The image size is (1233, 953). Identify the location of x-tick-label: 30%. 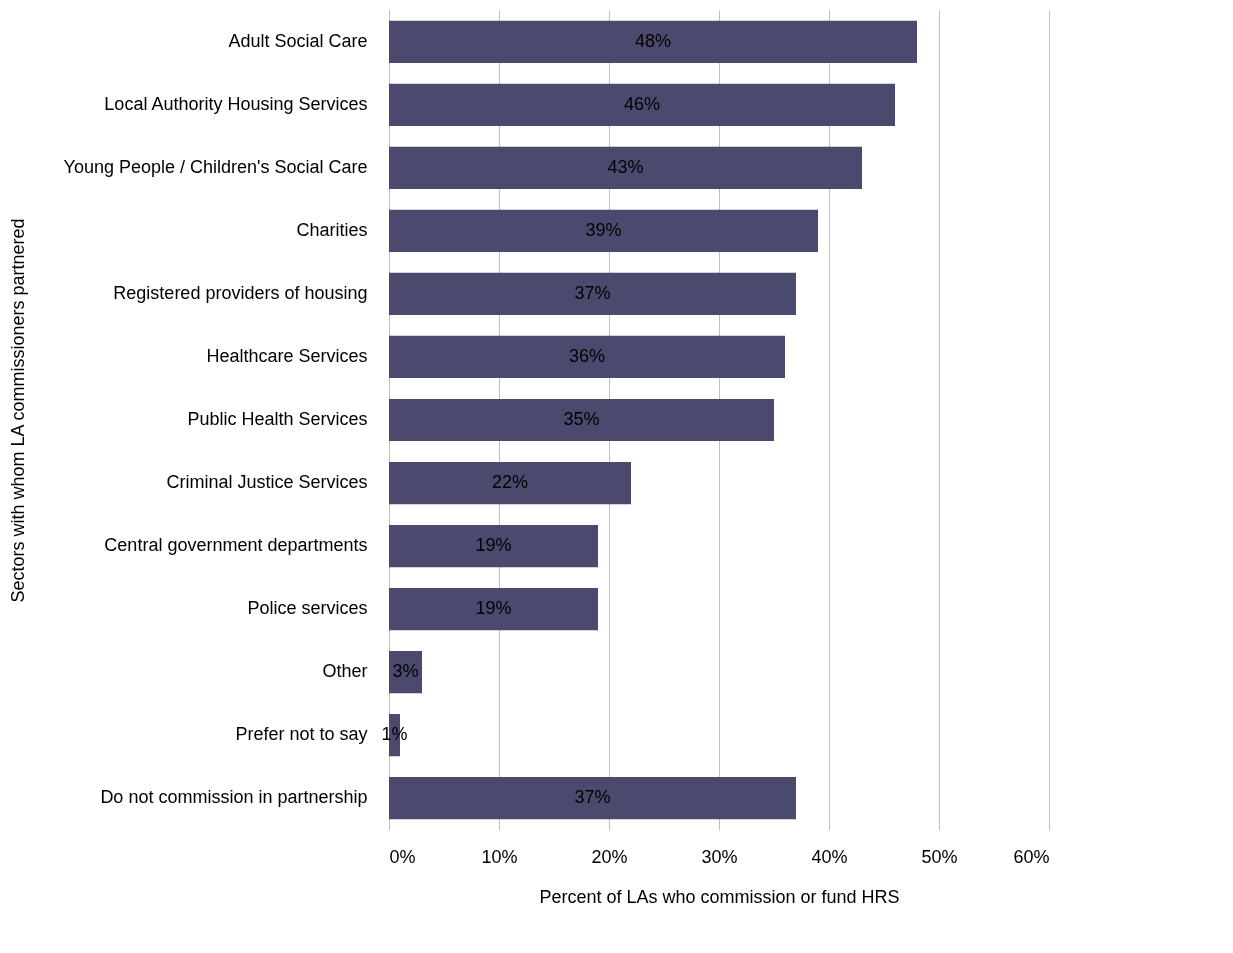
(719, 856).